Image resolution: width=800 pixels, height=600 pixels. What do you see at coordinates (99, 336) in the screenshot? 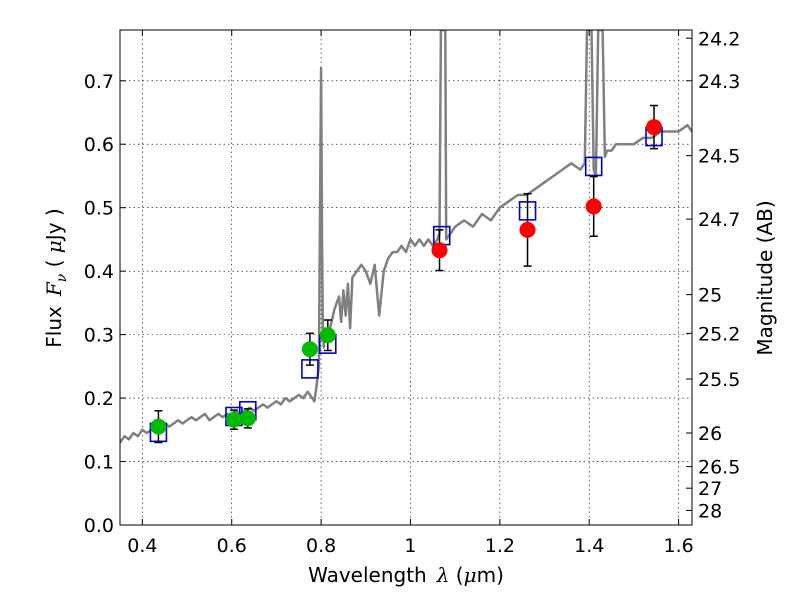
I see `y-tick-label: 0.3` at bounding box center [99, 336].